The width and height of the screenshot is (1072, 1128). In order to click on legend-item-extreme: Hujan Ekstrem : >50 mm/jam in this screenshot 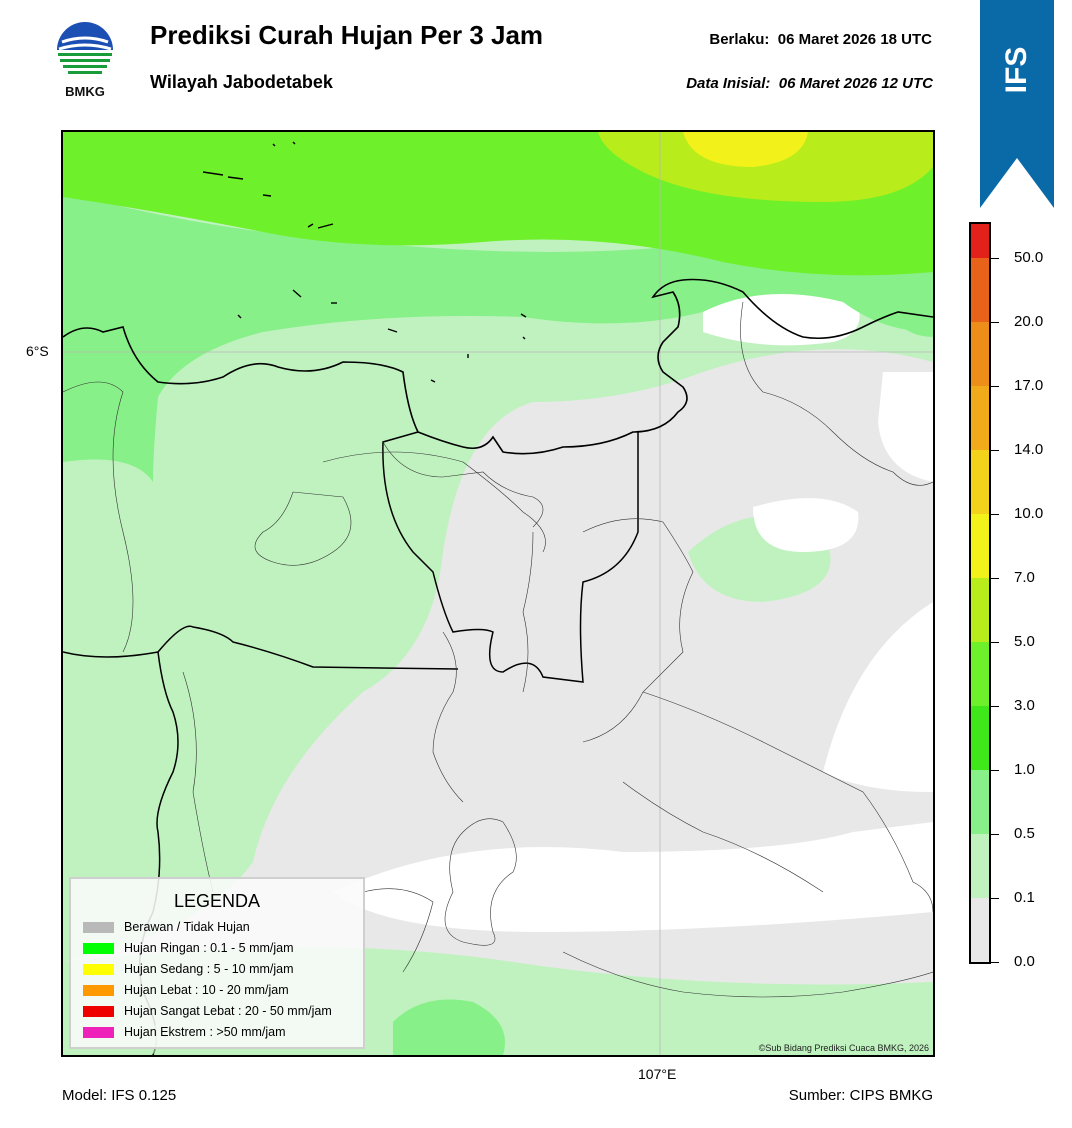, I will do `click(184, 1032)`.